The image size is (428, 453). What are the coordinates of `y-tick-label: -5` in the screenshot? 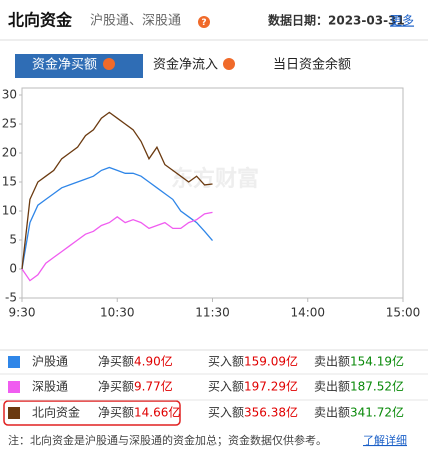 It's located at (11, 298).